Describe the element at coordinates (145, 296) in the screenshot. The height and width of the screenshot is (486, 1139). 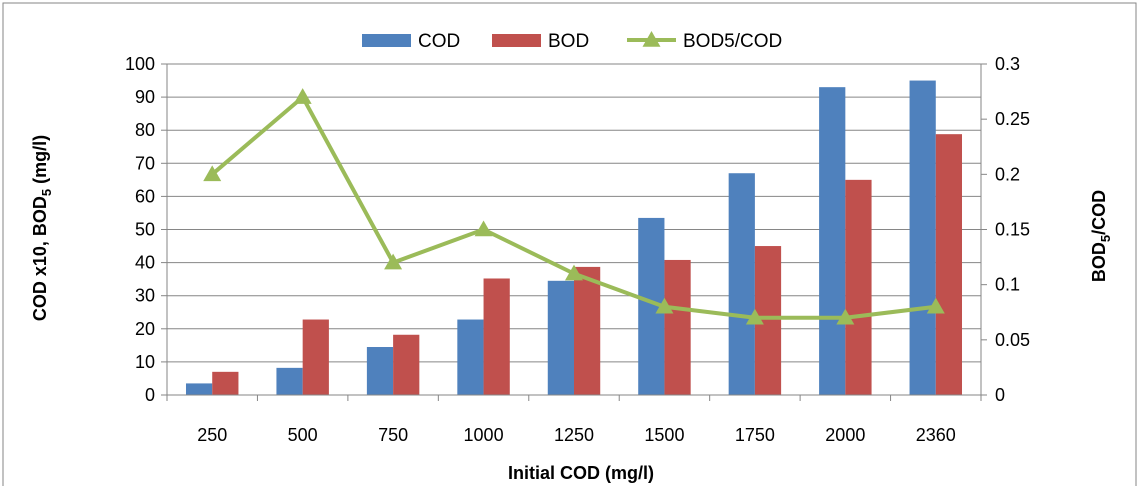
I see `y-tick-label: 30` at that location.